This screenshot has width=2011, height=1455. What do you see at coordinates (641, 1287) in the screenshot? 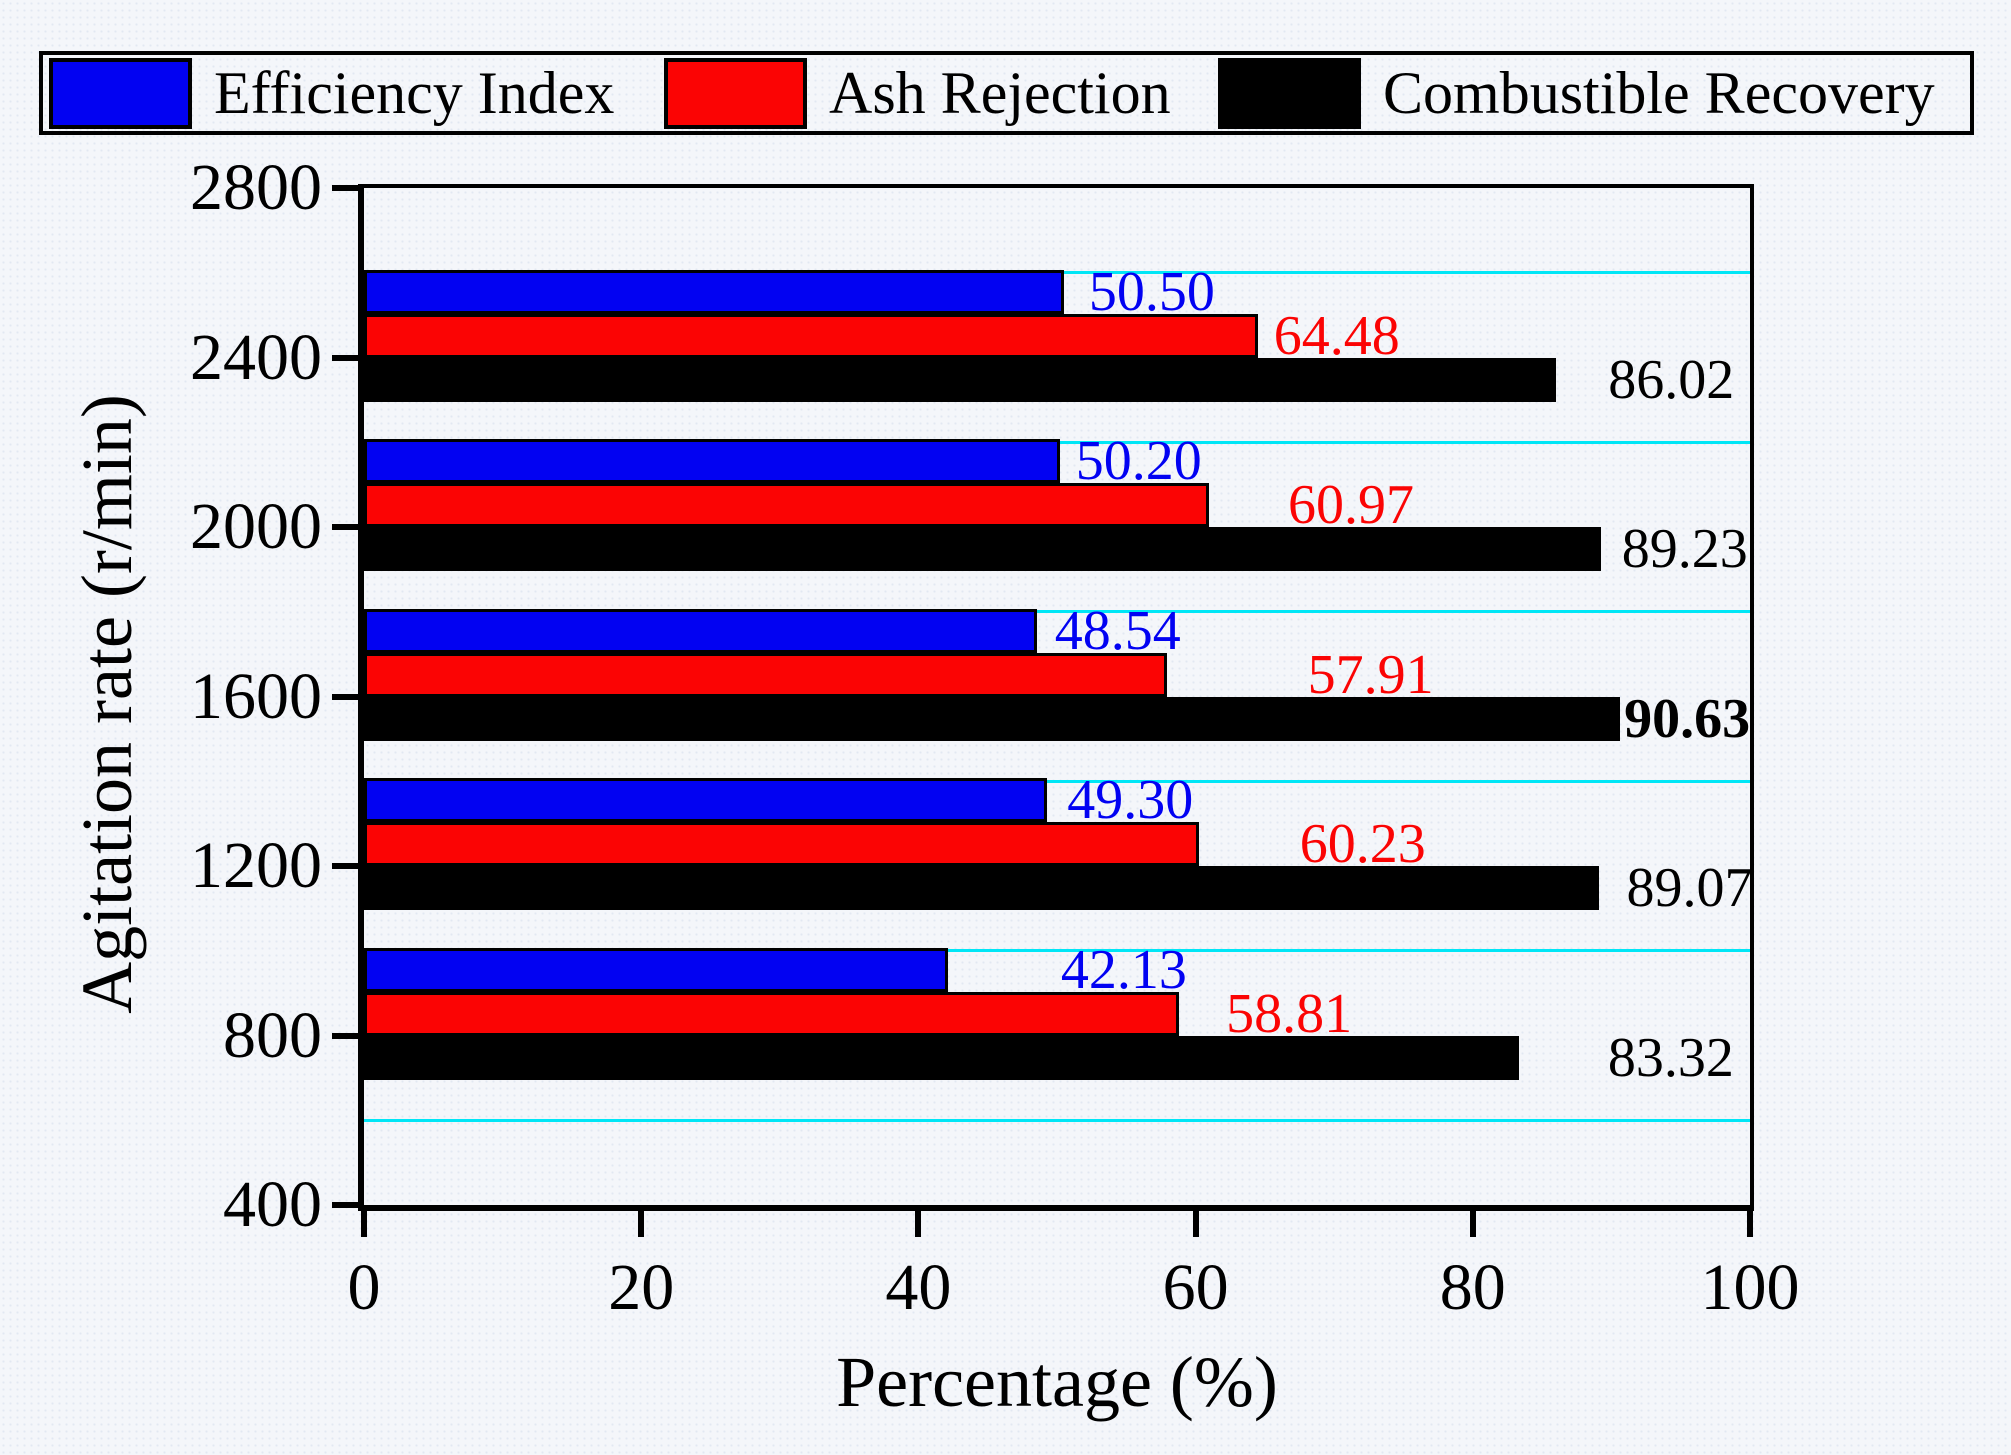
I see `x-axis-tick-label: 20` at bounding box center [641, 1287].